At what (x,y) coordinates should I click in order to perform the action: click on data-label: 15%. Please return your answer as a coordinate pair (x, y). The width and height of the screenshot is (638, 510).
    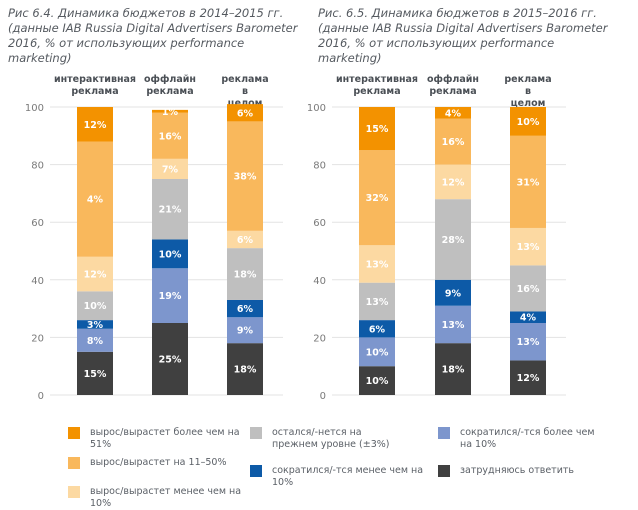
    Looking at the image, I should click on (377, 129).